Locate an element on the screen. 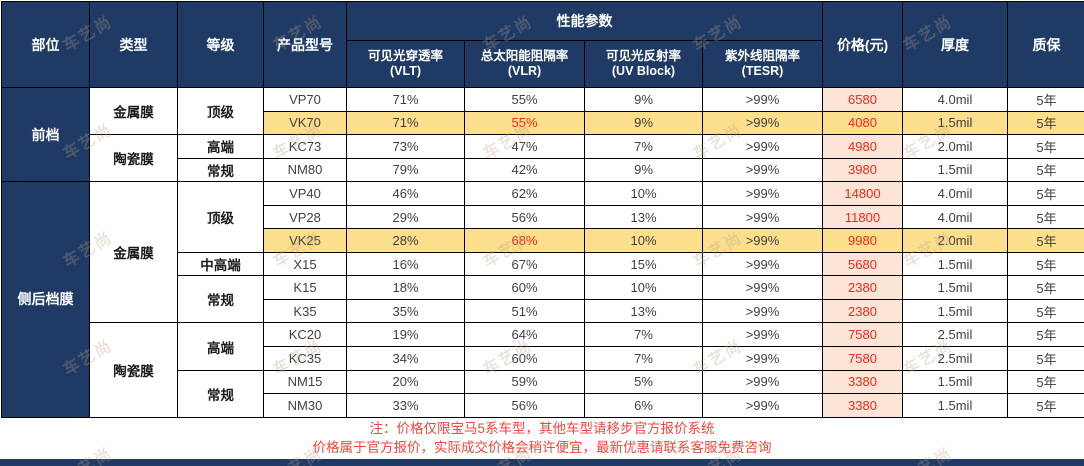  vlt-cell: 71% is located at coordinates (405, 99).